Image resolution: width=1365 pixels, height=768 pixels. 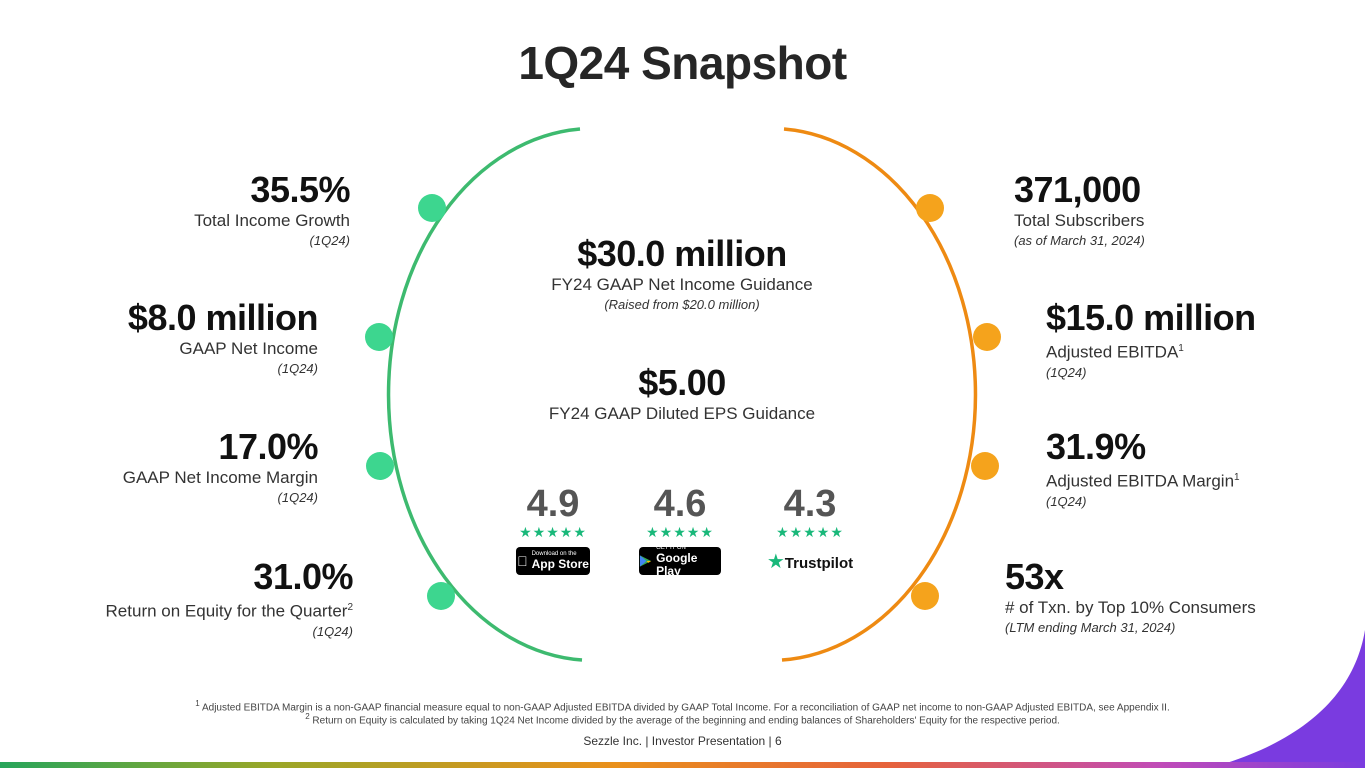 What do you see at coordinates (671, 547) in the screenshot?
I see `badge-small-text: GET IT ON` at bounding box center [671, 547].